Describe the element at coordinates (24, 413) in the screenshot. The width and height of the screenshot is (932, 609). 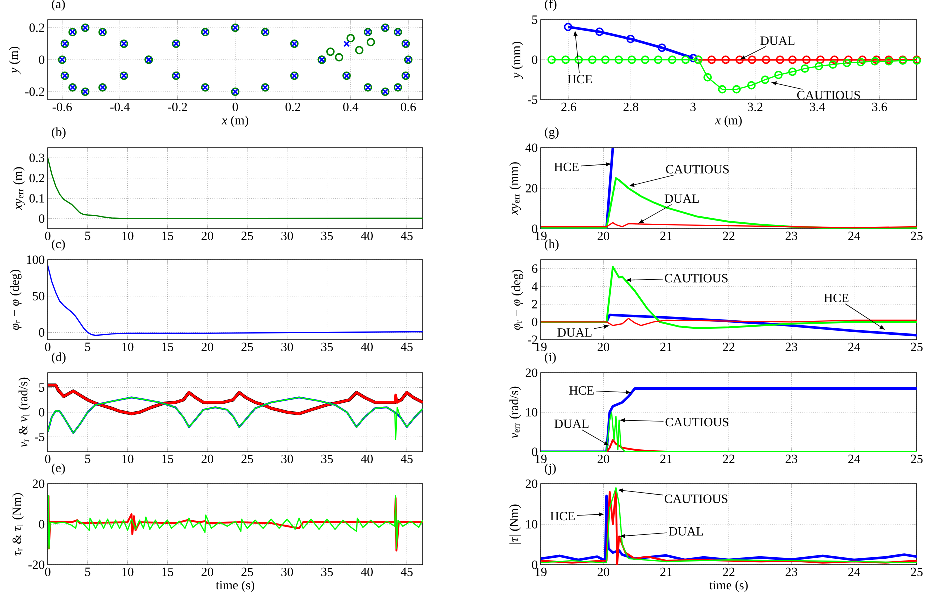
I see `y-axis-title: ν$_{r}$ & ν$_{l}$ (rad/s)` at that location.